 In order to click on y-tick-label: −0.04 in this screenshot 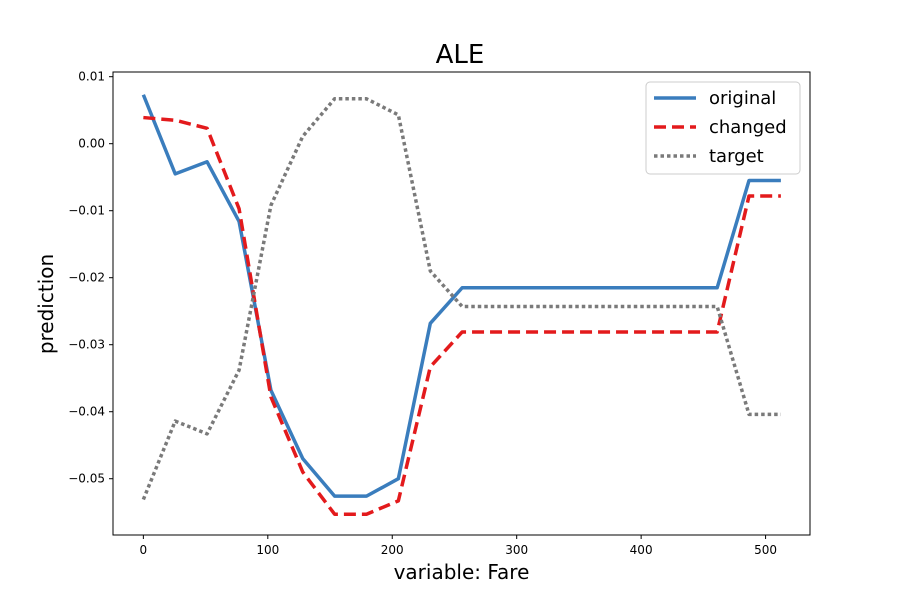, I will do `click(86, 412)`.